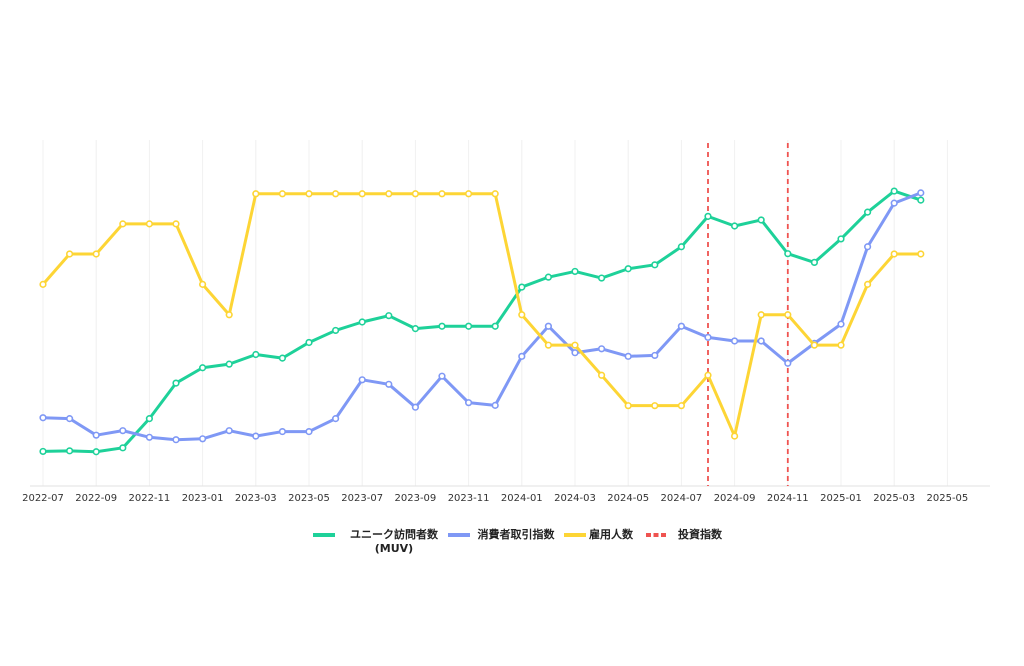 This screenshot has width=1024, height=666. I want to click on legend: ユニーク訪問者数(MUV) 消費者取引指数 雇用人数 投資指数, so click(518, 541).